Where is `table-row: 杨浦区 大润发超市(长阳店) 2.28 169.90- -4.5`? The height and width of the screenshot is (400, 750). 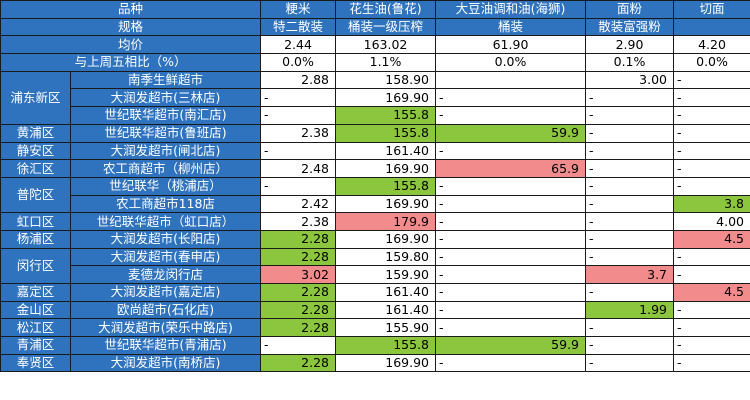 table-row: 杨浦区 大润发超市(长阳店) 2.28 169.90- -4.5 is located at coordinates (375, 239).